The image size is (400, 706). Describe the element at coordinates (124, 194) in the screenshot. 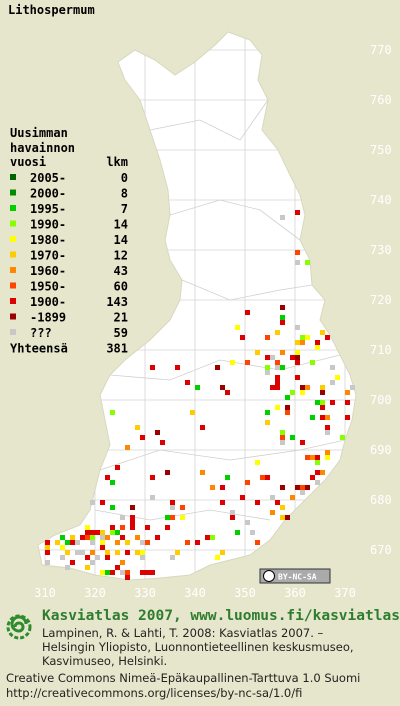

I see `legend-count: 8` at that location.